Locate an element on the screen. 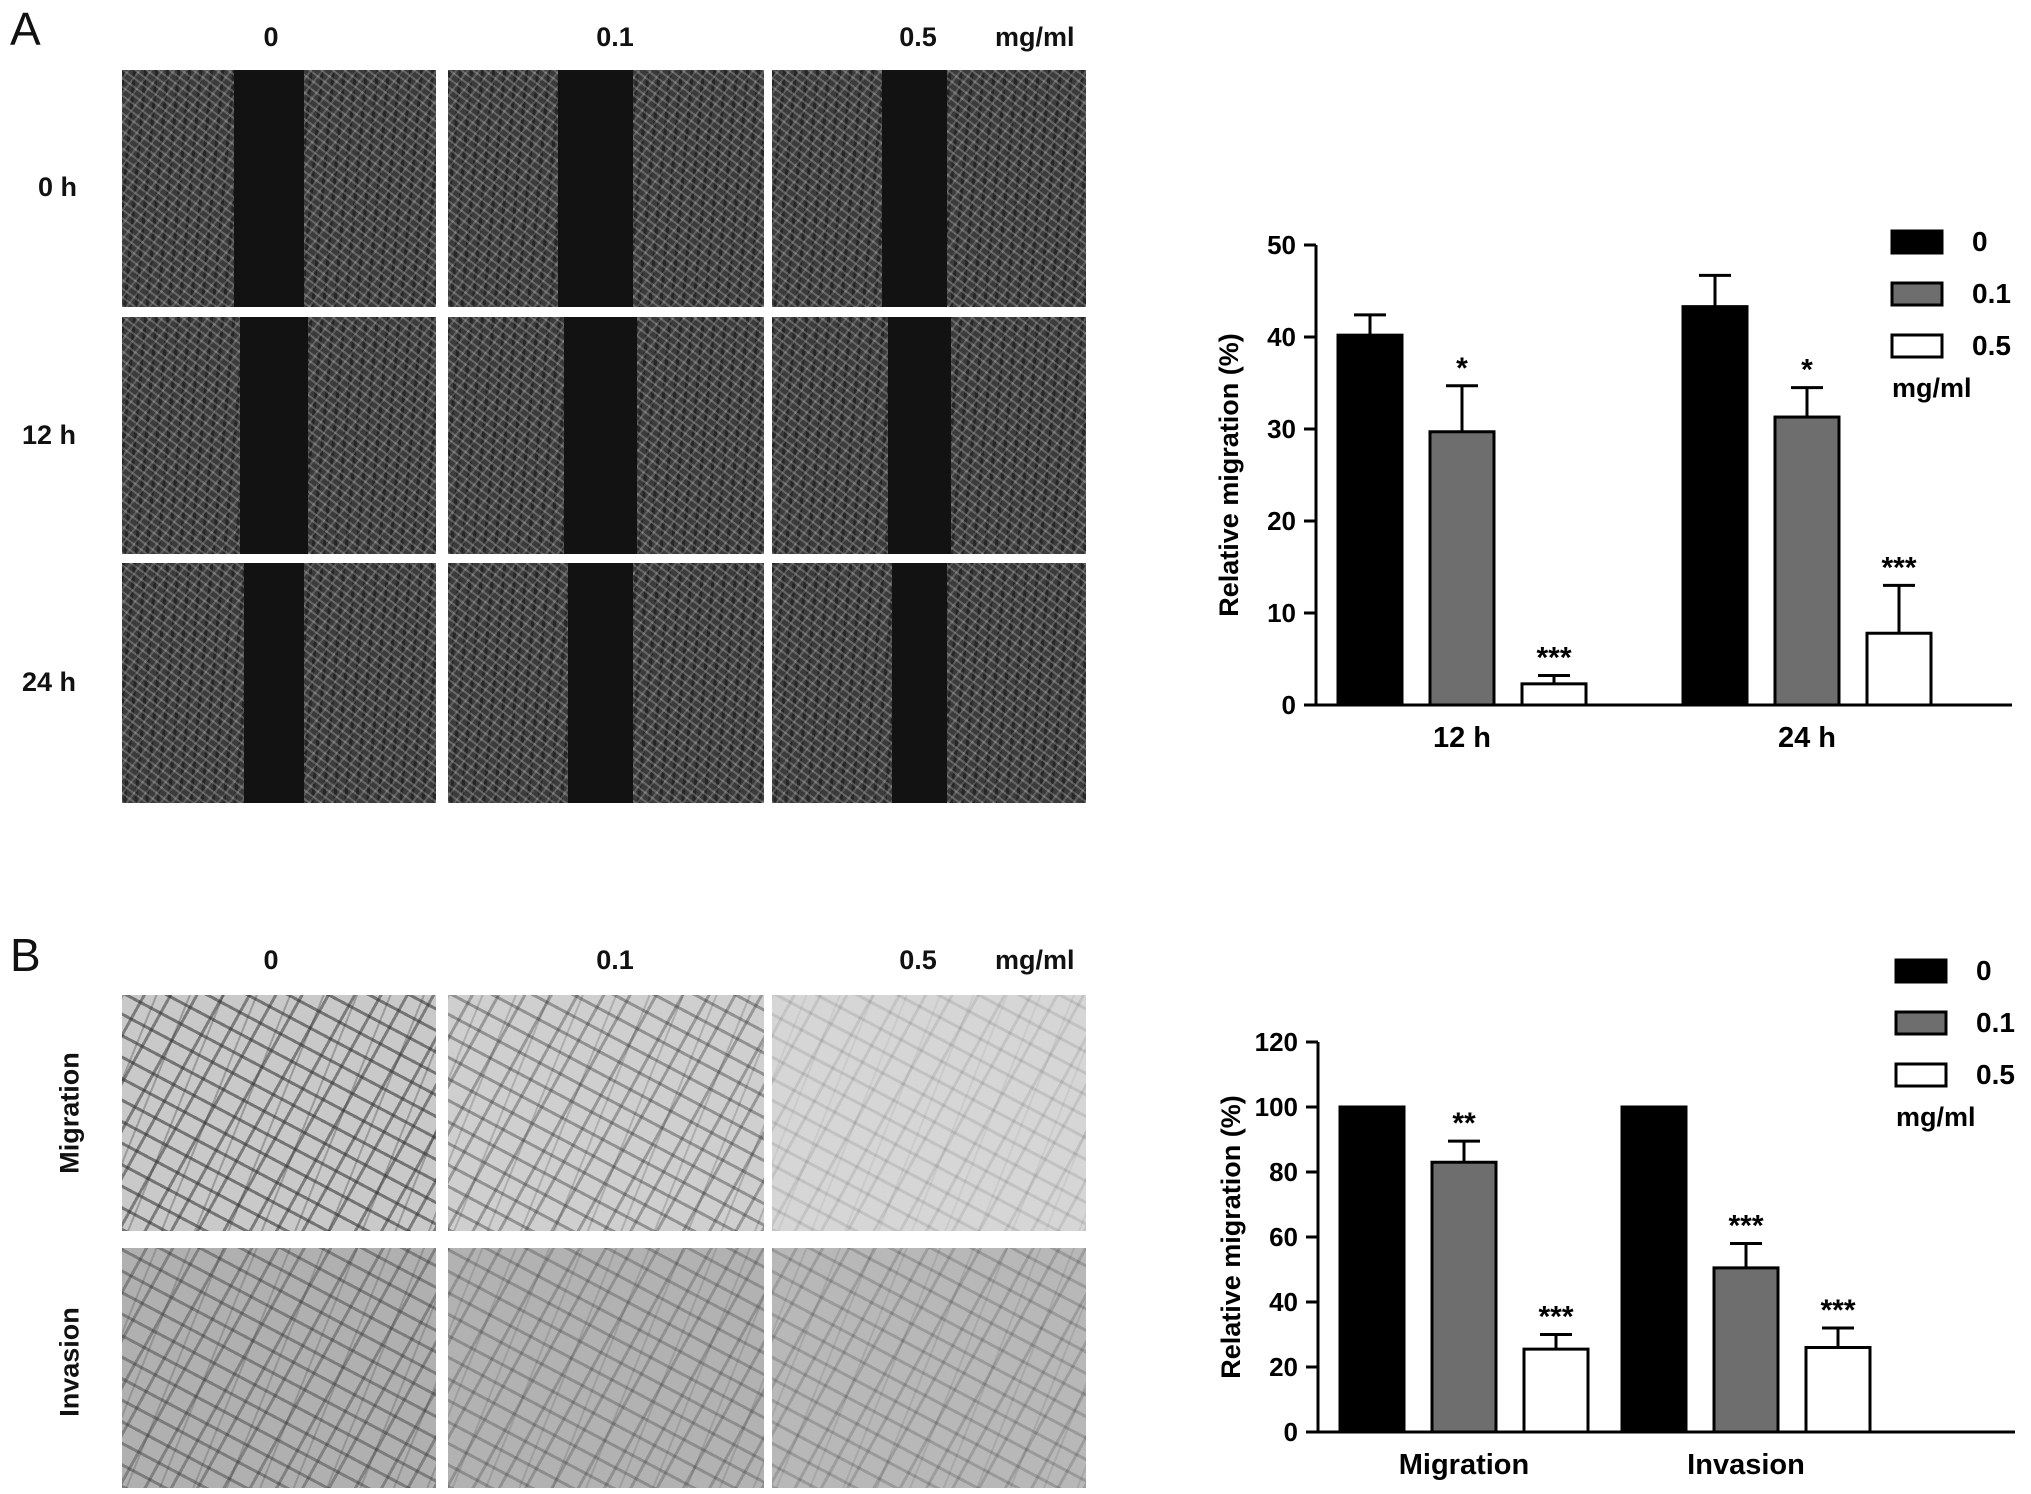  y-tick-label: 60 is located at coordinates (1283, 1237).